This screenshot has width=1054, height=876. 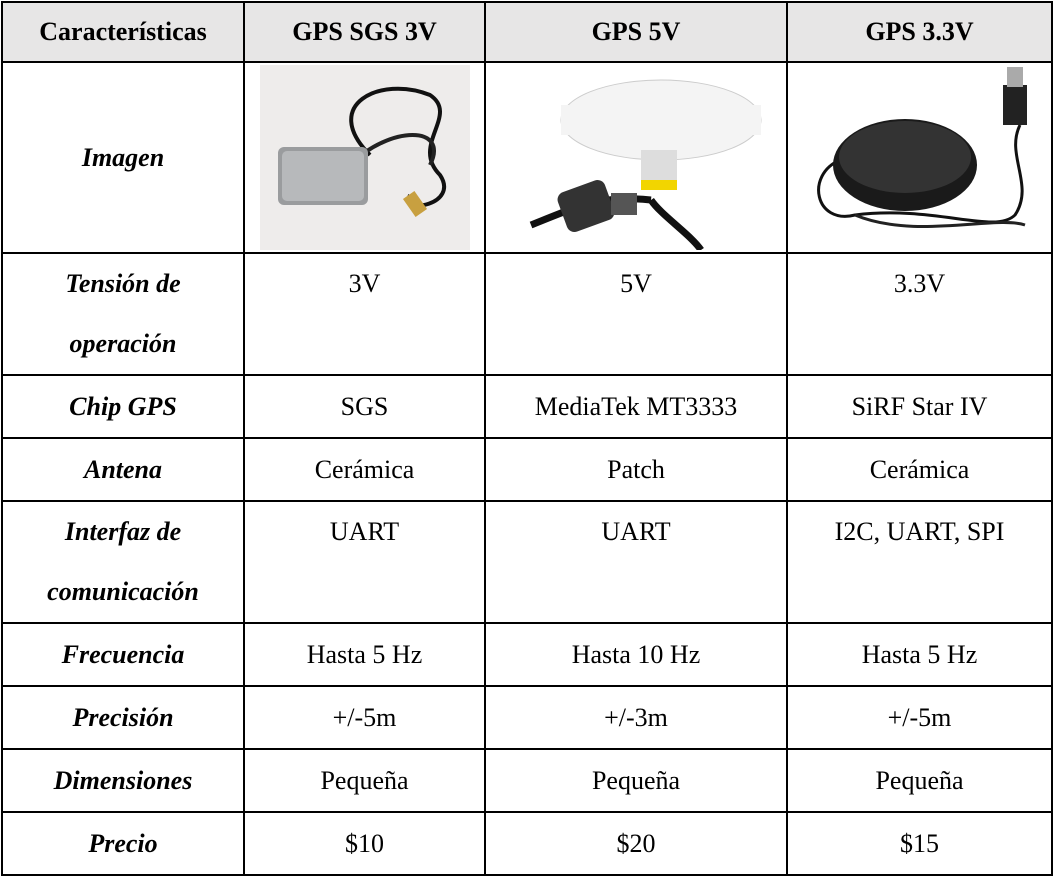 I want to click on row-label: Tensión de operación, so click(x=123, y=314).